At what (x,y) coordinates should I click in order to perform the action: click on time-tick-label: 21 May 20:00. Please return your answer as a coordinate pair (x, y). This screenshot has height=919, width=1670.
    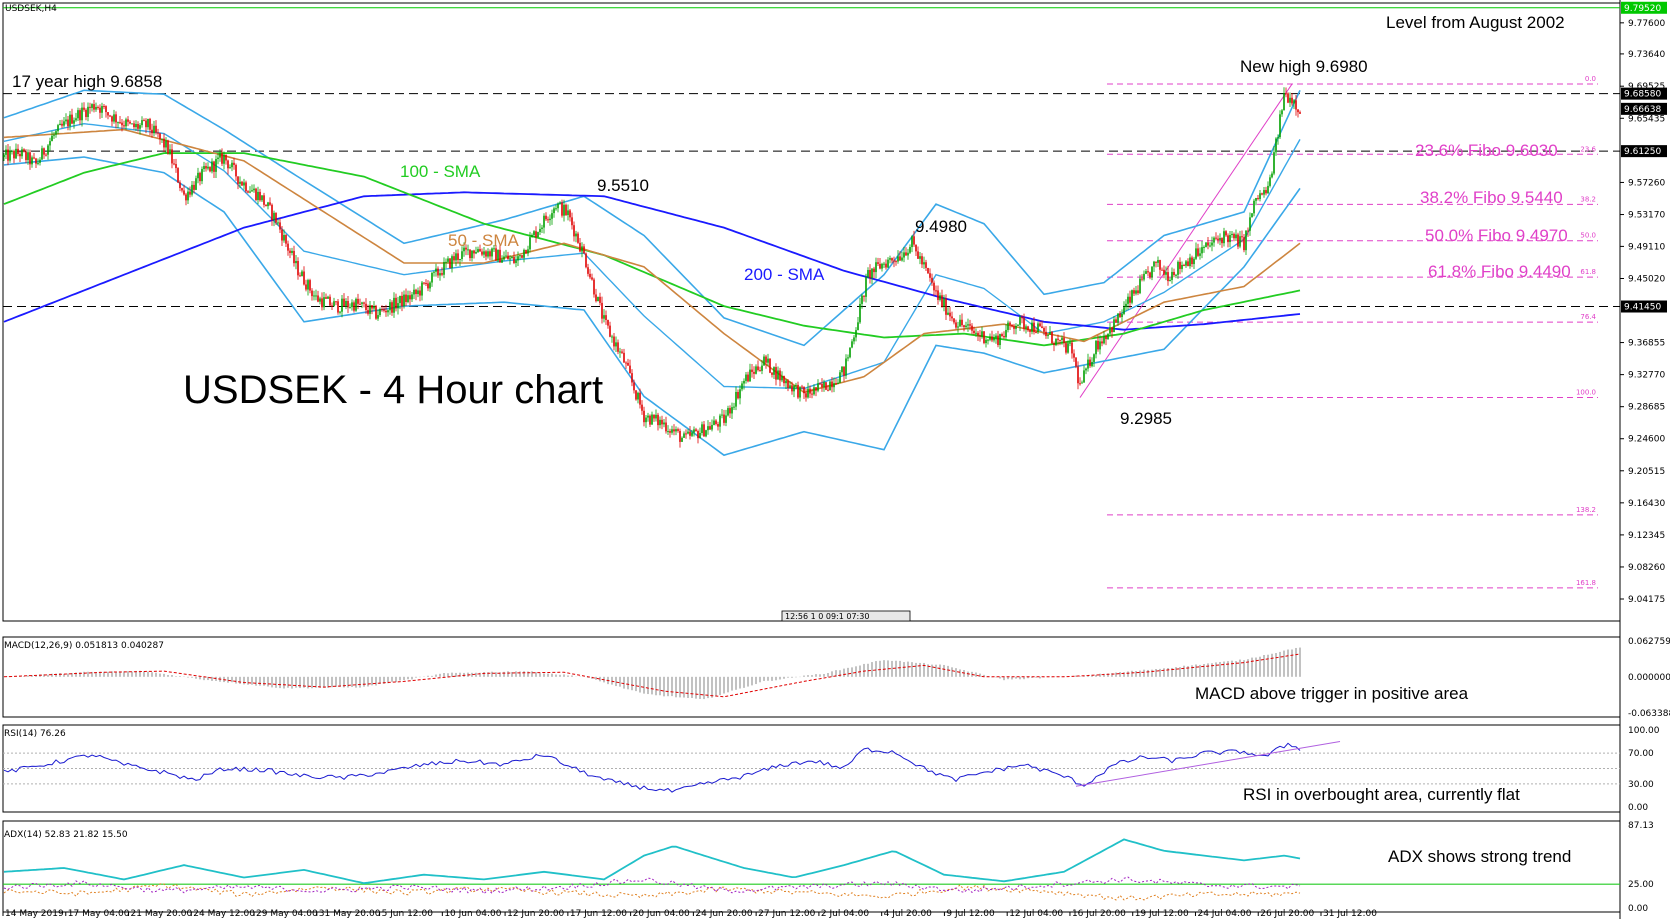
    Looking at the image, I should click on (162, 914).